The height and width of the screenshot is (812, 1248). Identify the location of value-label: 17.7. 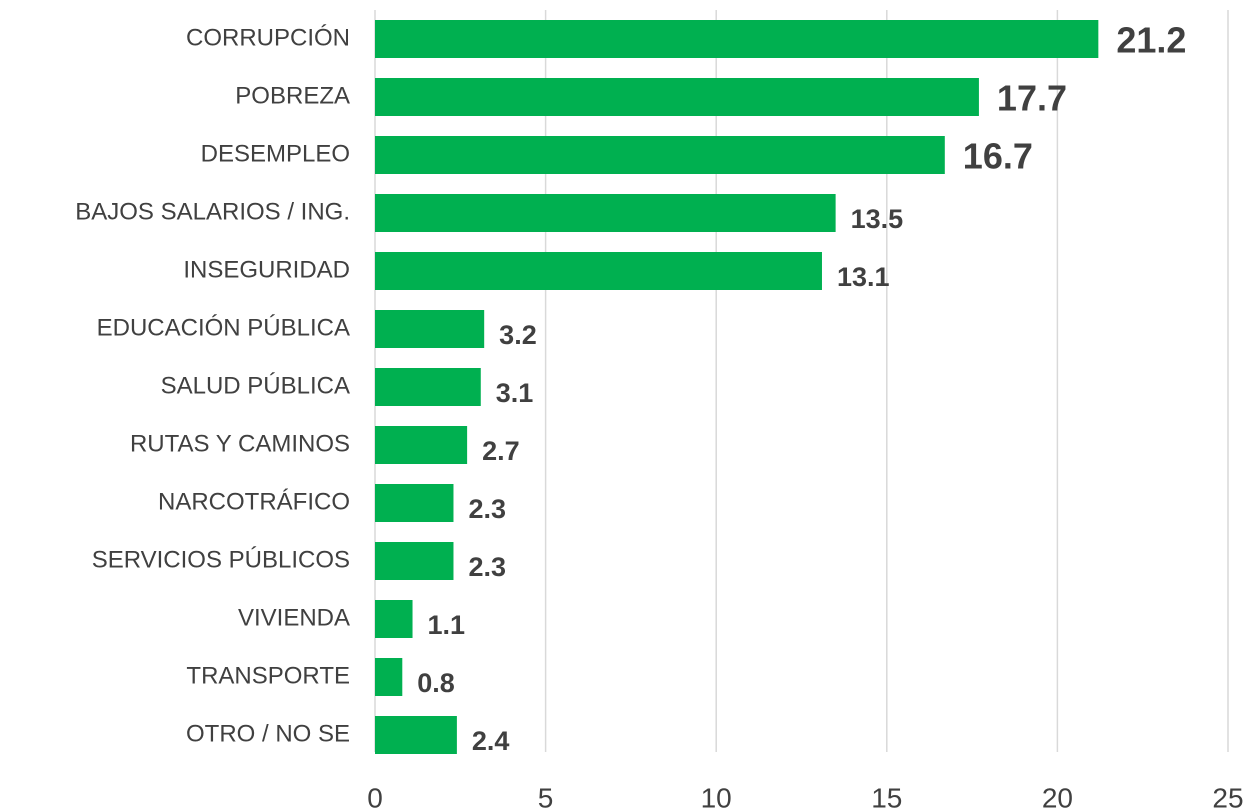
(1032, 98).